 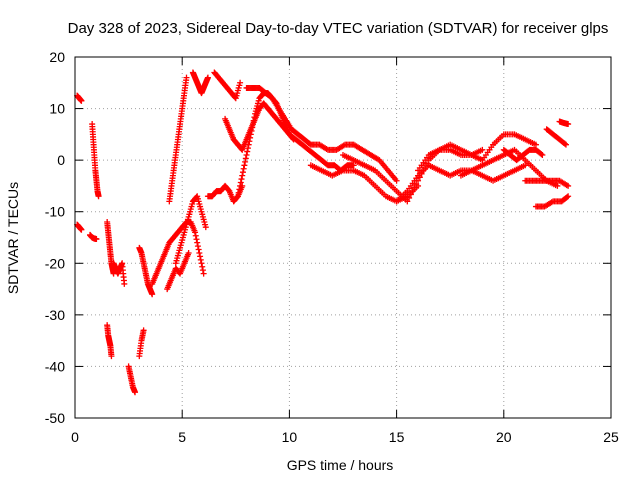 I want to click on y-tick-label: -40, so click(x=55, y=366).